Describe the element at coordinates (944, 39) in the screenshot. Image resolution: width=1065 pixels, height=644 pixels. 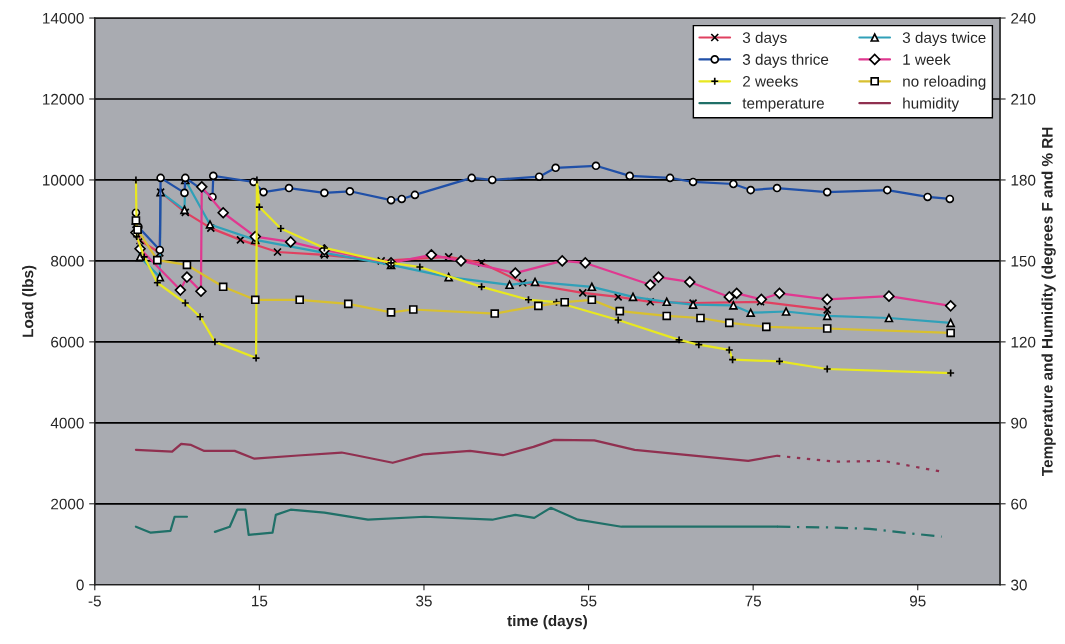
I see `legend-label: 3 days twice` at that location.